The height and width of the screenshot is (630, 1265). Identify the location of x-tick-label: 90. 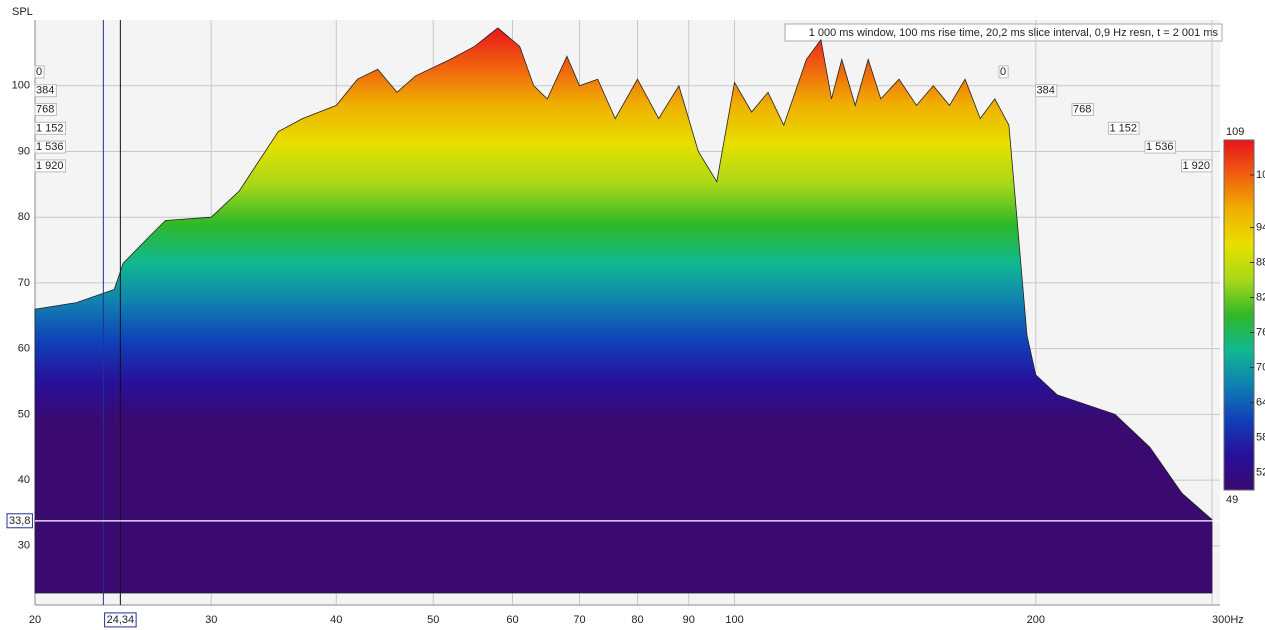
(689, 620).